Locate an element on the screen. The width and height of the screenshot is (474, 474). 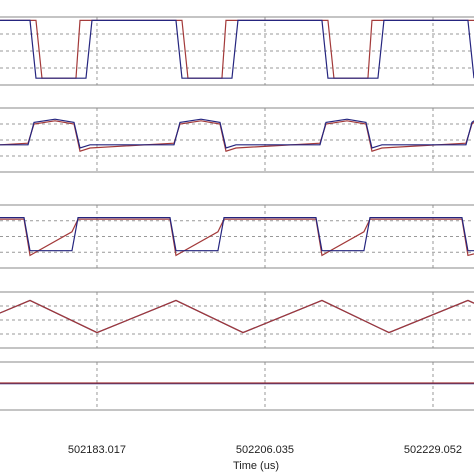
x-tick-label: 502183.017 is located at coordinates (97, 450).